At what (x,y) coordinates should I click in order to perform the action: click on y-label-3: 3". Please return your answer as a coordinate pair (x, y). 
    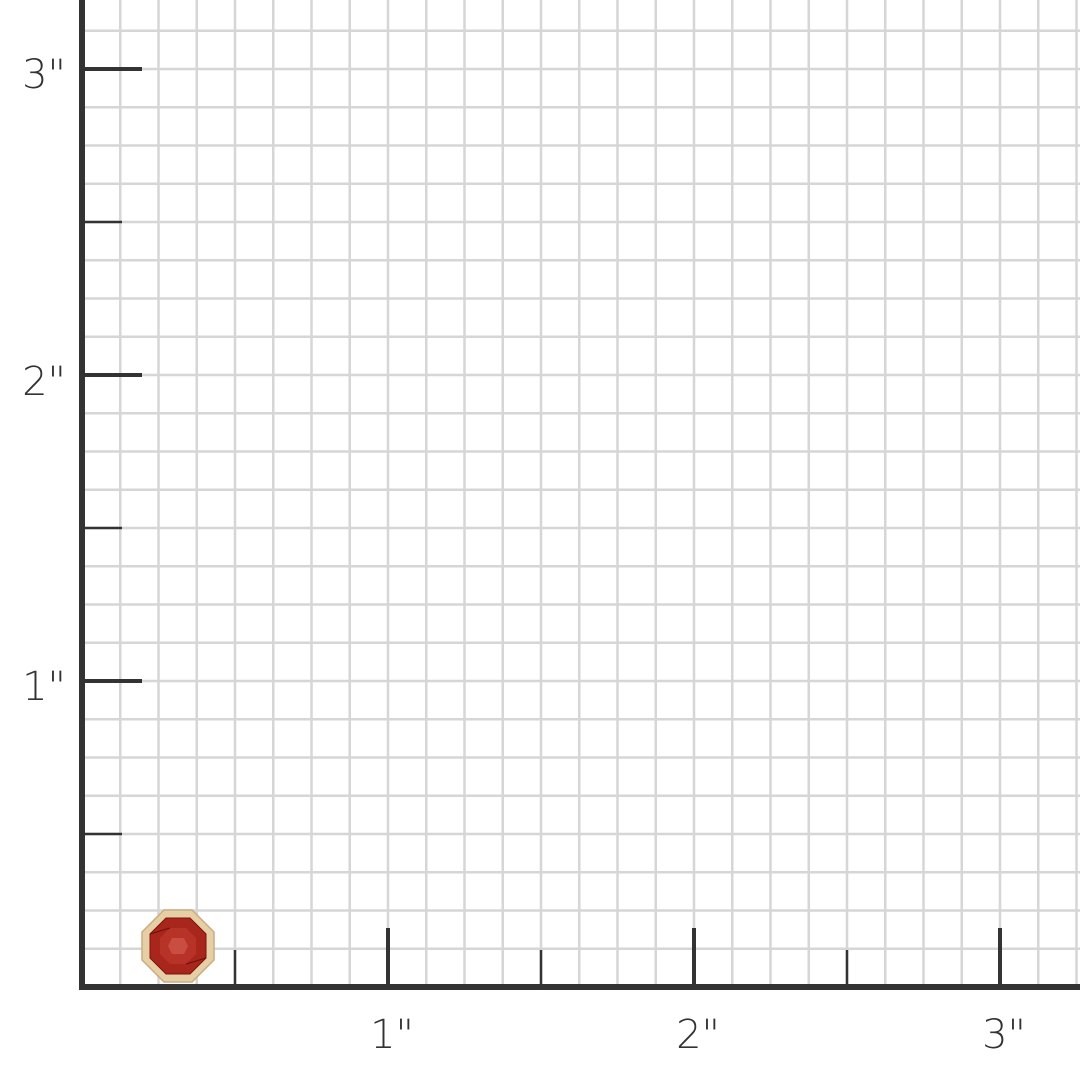
    Looking at the image, I should click on (44, 75).